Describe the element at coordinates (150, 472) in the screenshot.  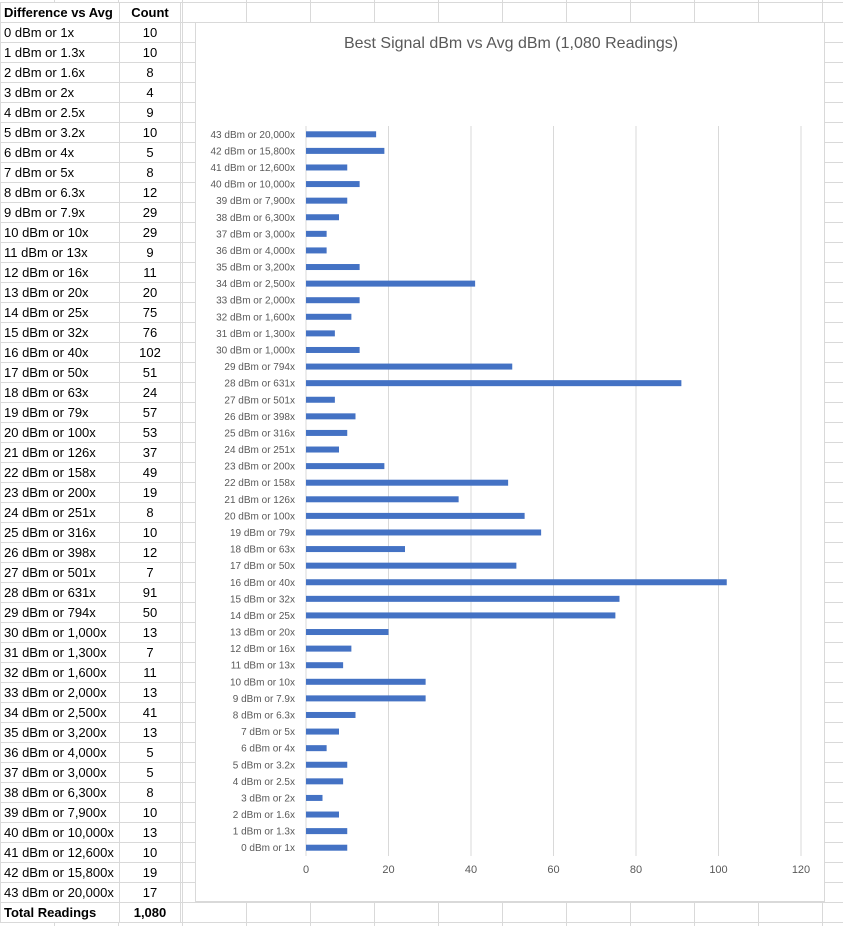
I see `count-cell: 49` at that location.